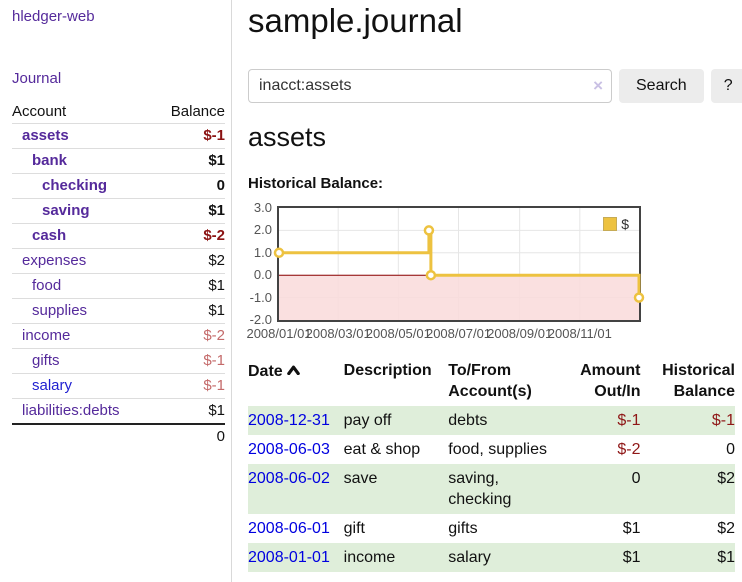 This screenshot has height=582, width=742. I want to click on x-tick-label: 2008/05/01, so click(398, 333).